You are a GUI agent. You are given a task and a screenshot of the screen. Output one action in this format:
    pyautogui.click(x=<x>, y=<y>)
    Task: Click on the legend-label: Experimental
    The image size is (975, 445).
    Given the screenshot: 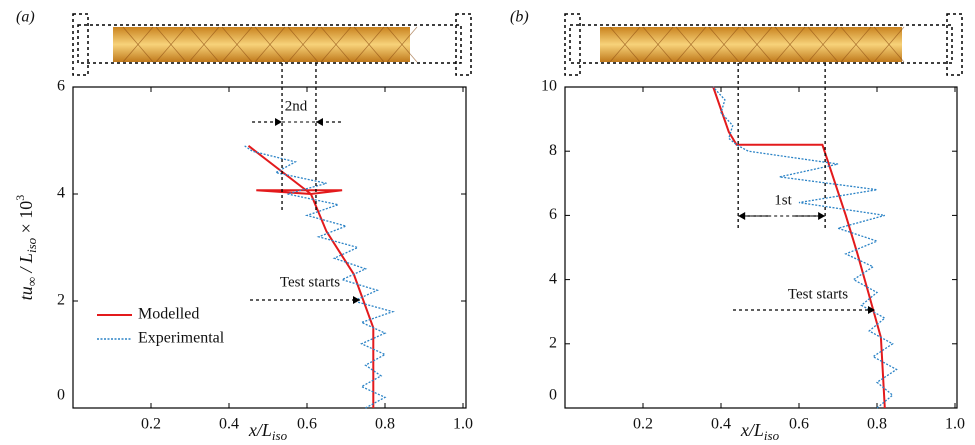 What is the action you would take?
    pyautogui.click(x=181, y=338)
    